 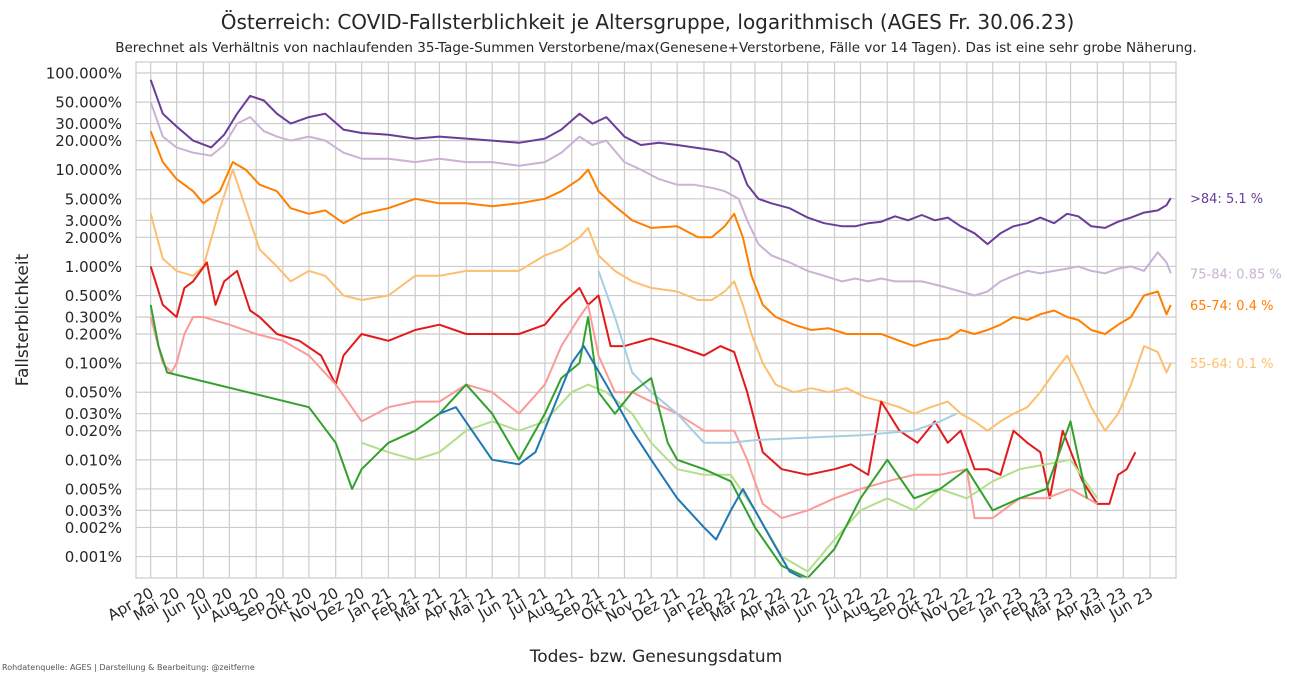 What do you see at coordinates (88, 170) in the screenshot?
I see `y-tick-label: 10.000%` at bounding box center [88, 170].